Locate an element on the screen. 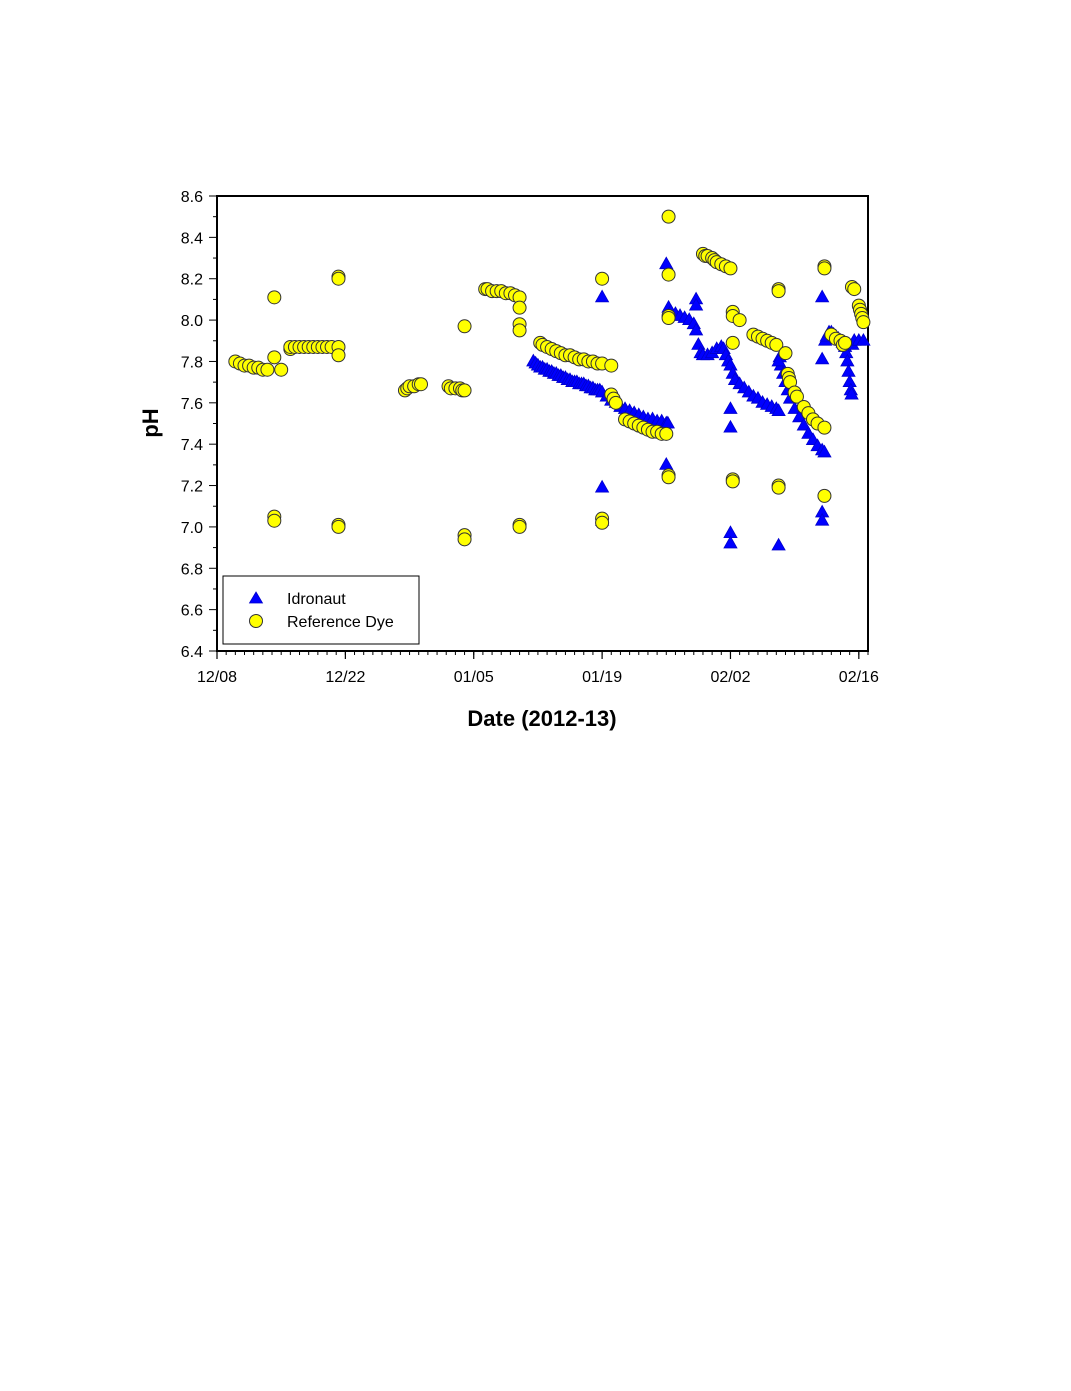 The height and width of the screenshot is (1391, 1071). x-tick-label: 12/08 is located at coordinates (217, 677).